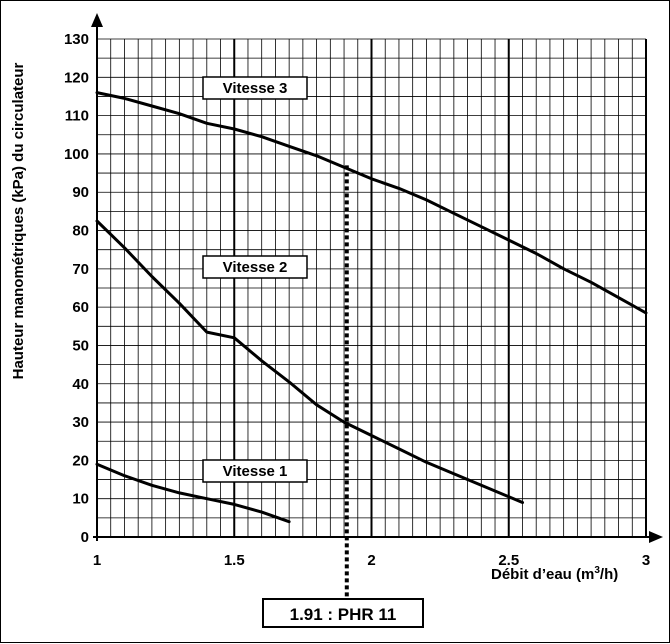  What do you see at coordinates (80, 384) in the screenshot?
I see `y-tick-label: 40` at bounding box center [80, 384].